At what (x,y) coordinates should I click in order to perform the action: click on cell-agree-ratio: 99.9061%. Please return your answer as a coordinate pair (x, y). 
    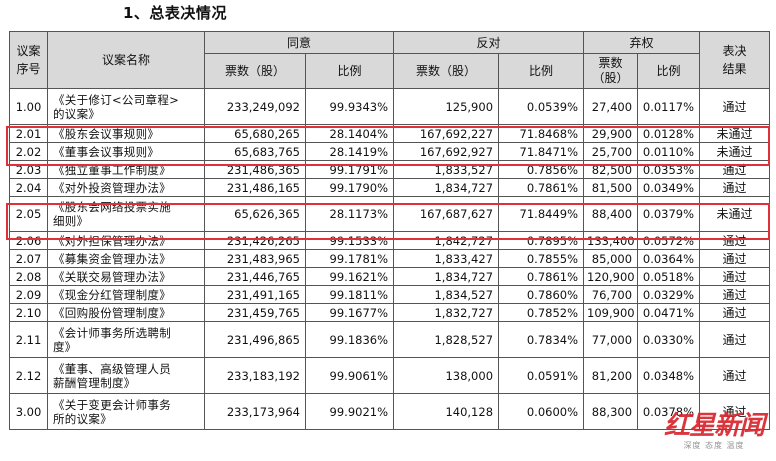
    Looking at the image, I should click on (349, 375).